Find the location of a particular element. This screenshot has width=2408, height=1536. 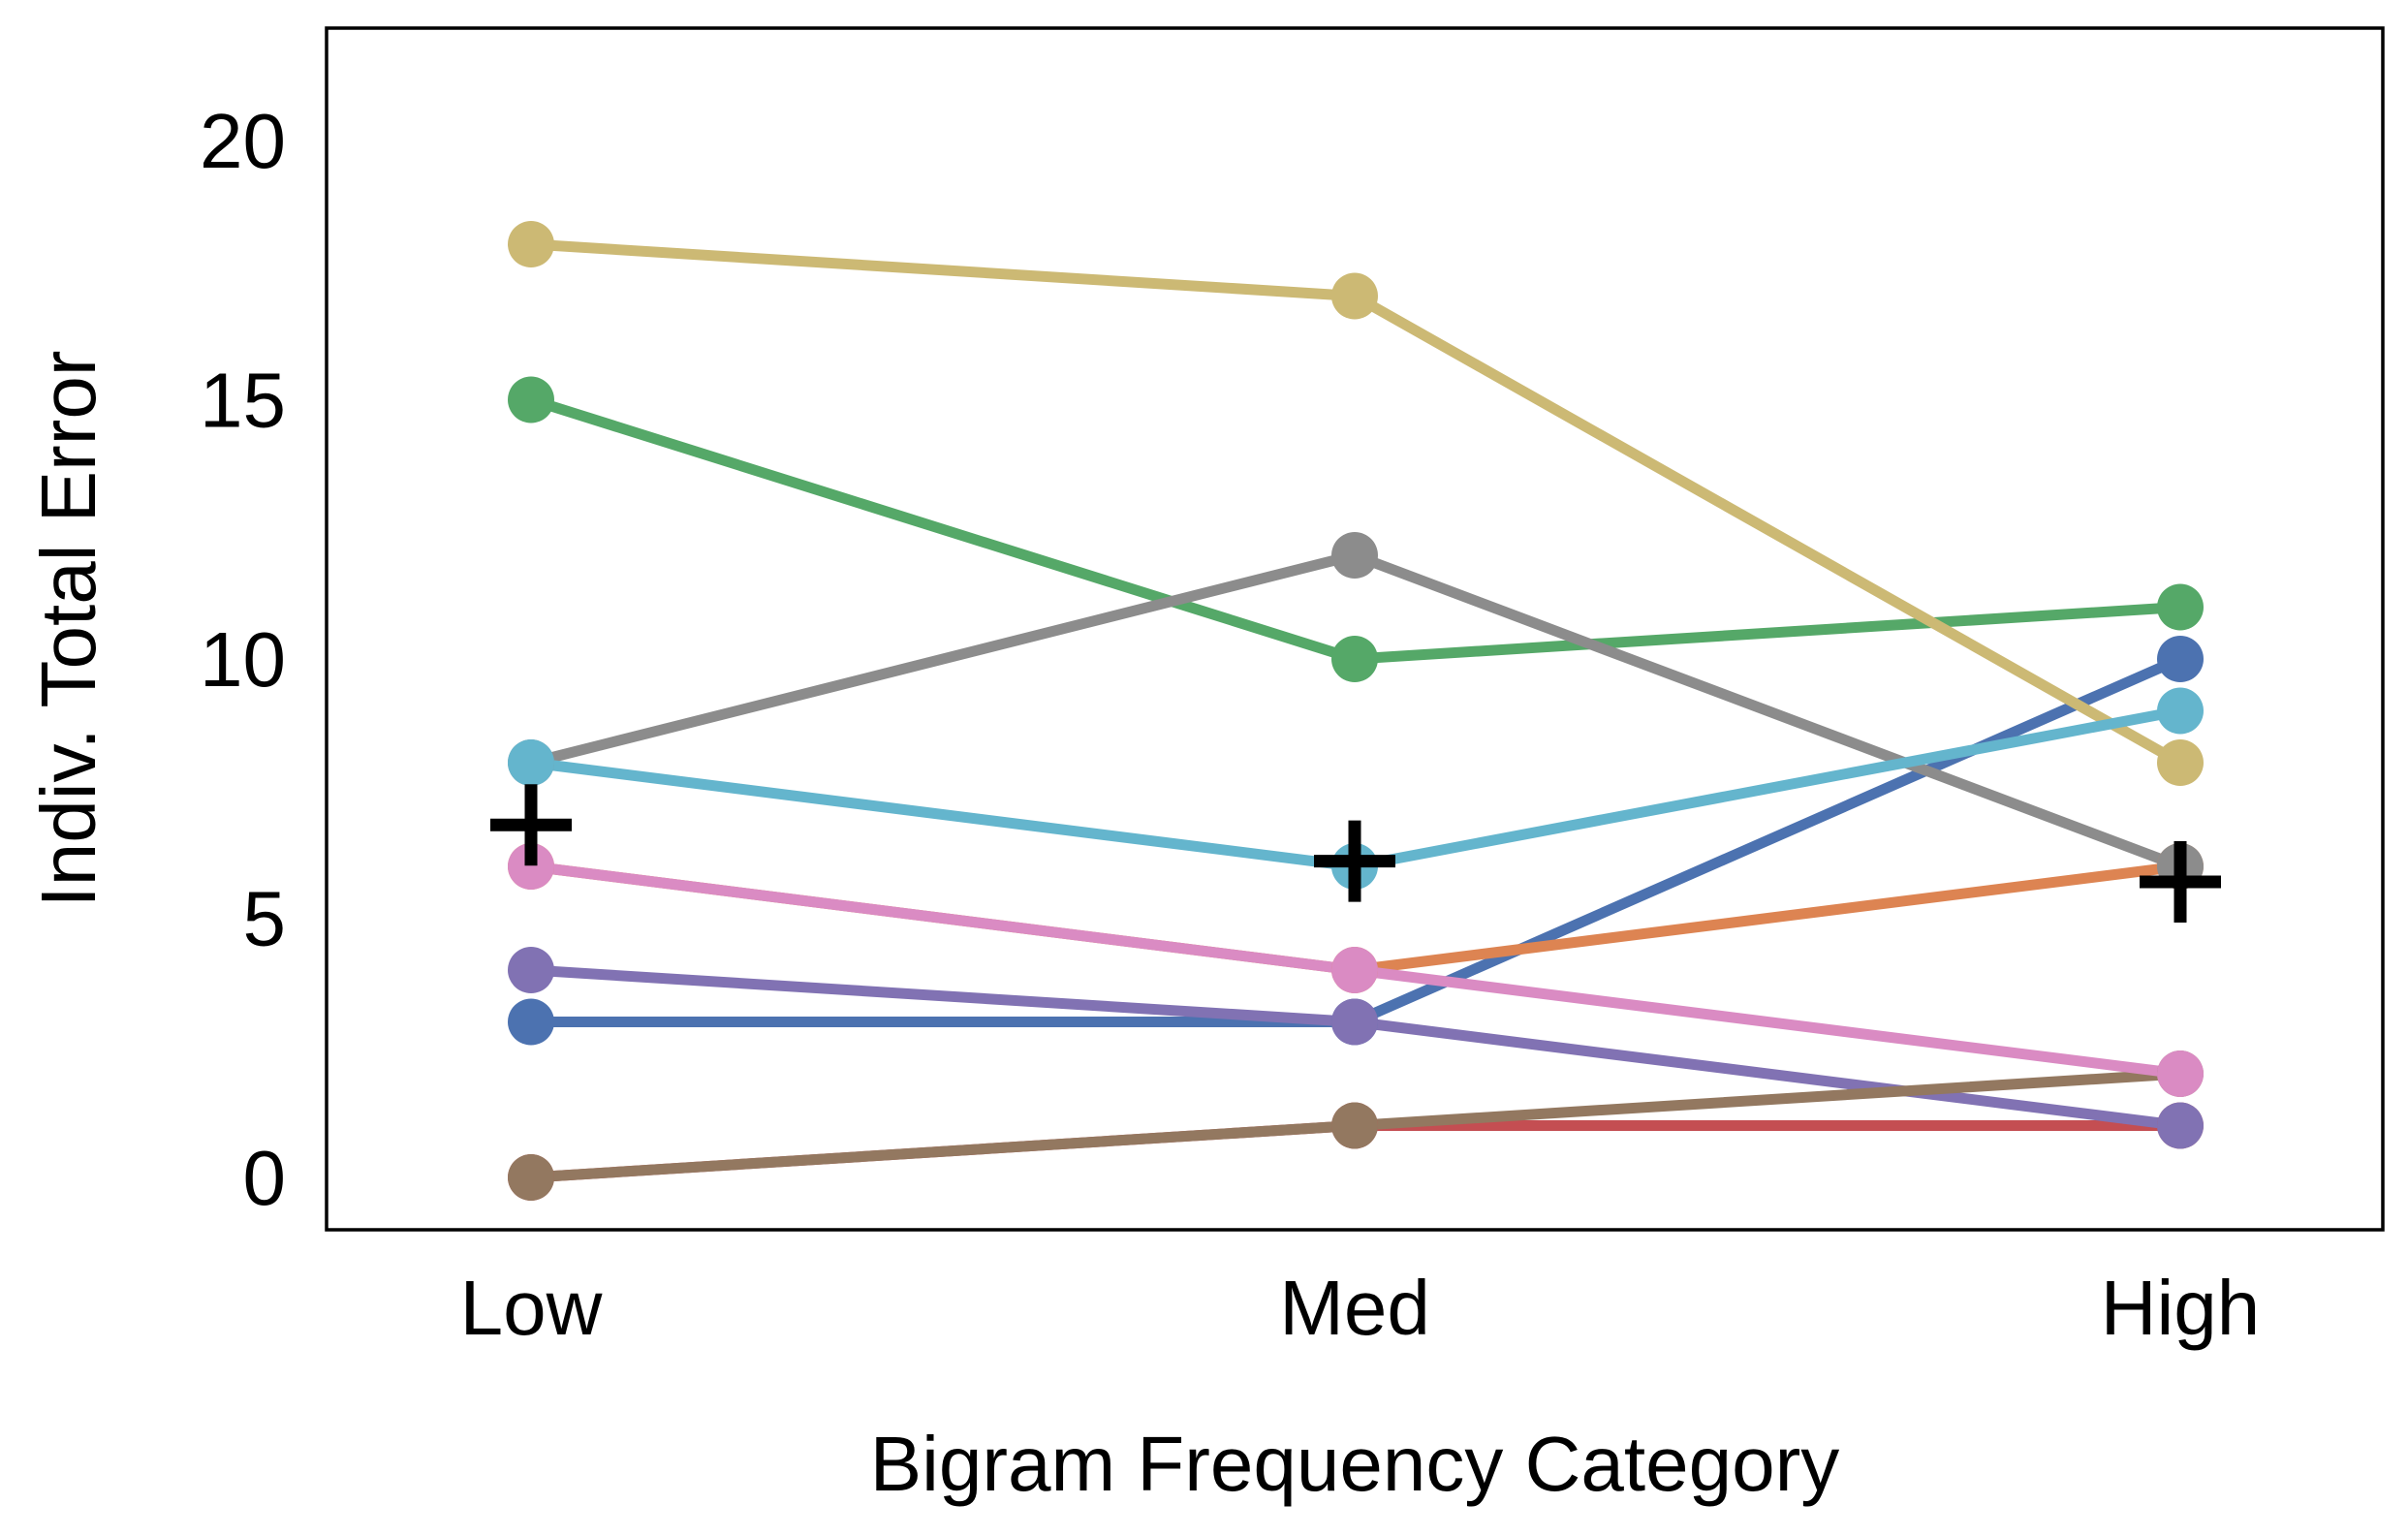

series-5-point-high is located at coordinates (2181, 1126).